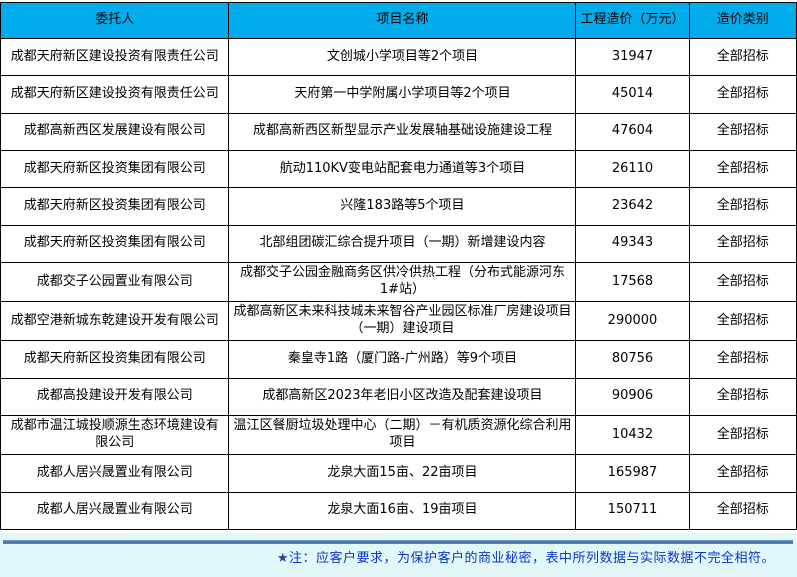 This screenshot has height=577, width=797. I want to click on divider-bar, so click(398, 542).